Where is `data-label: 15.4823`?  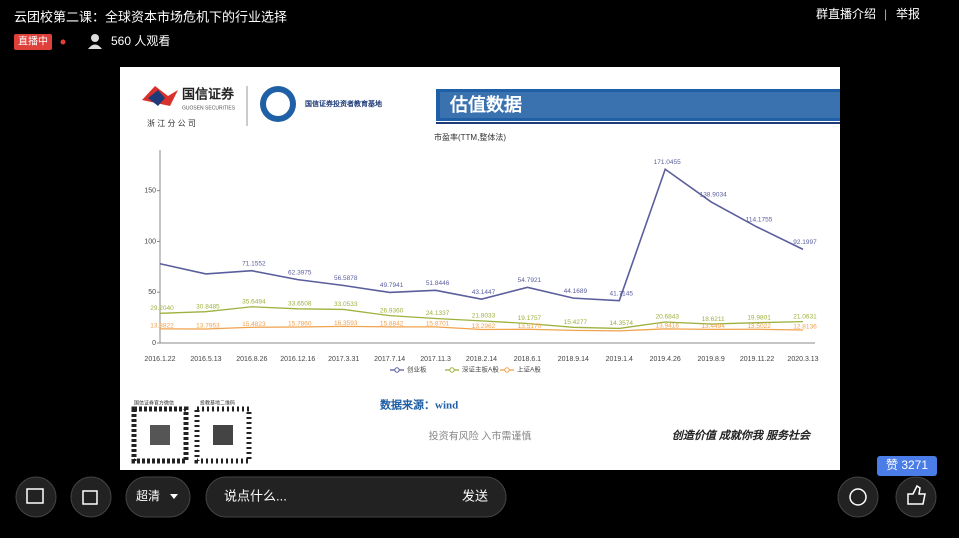 data-label: 15.4823 is located at coordinates (254, 324).